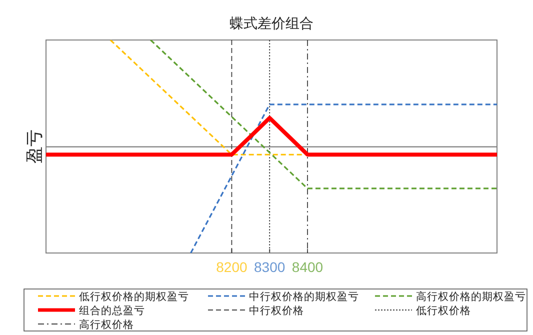  Describe the element at coordinates (276, 310) in the screenshot. I see `legend-label: 中行权价格` at that location.